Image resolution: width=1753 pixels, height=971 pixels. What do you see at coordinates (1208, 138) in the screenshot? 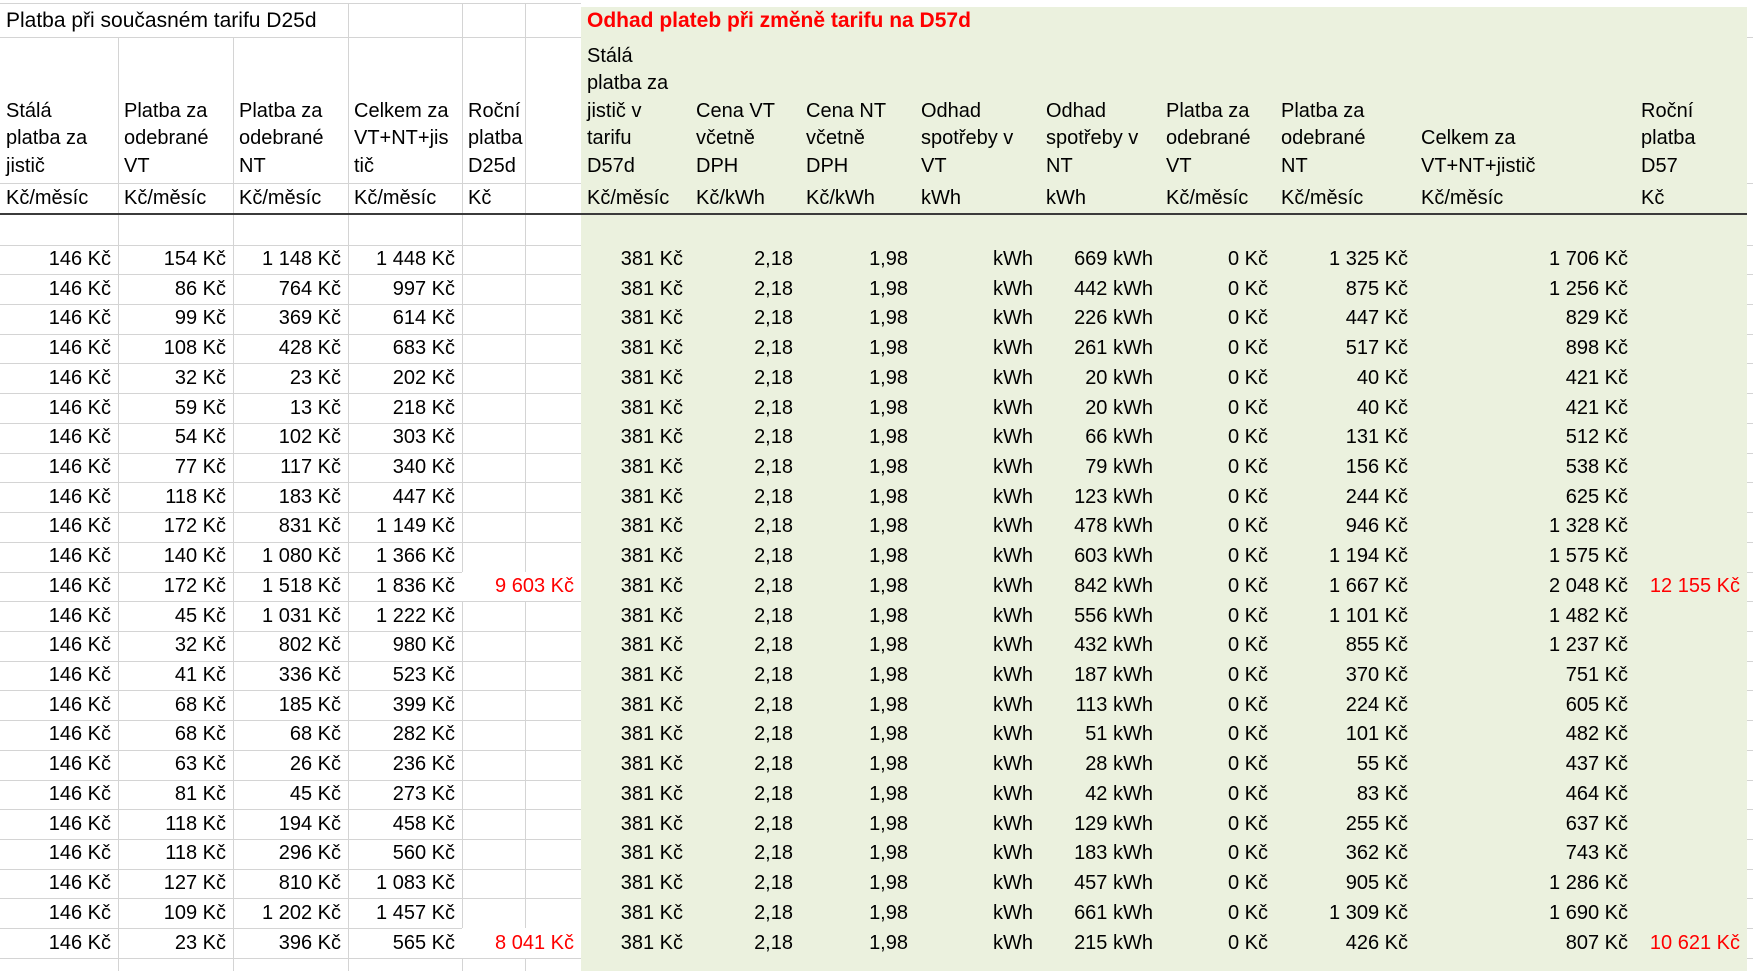
I see `right-column-header: Platba za odebrané VT` at bounding box center [1208, 138].